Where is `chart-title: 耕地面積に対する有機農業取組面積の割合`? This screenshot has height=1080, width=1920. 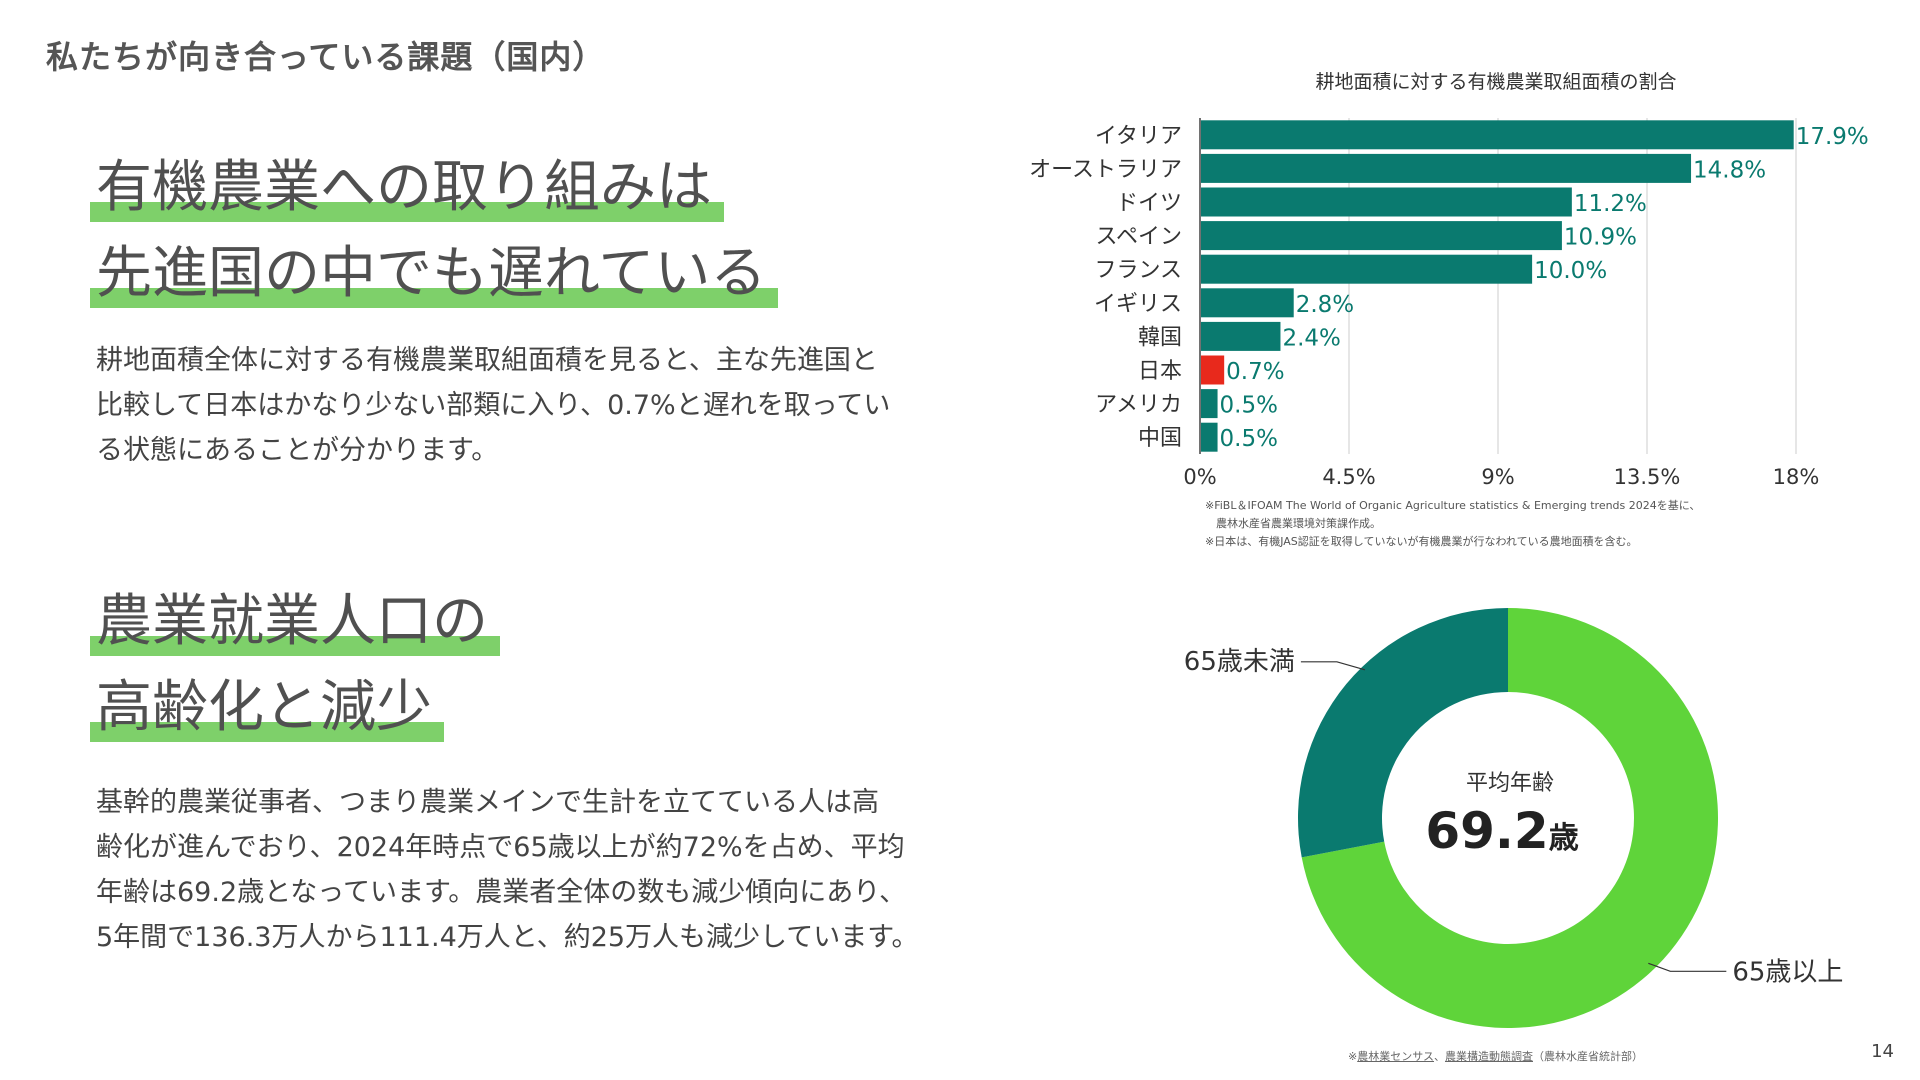
chart-title: 耕地面積に対する有機農業取組面積の割合 is located at coordinates (1495, 82).